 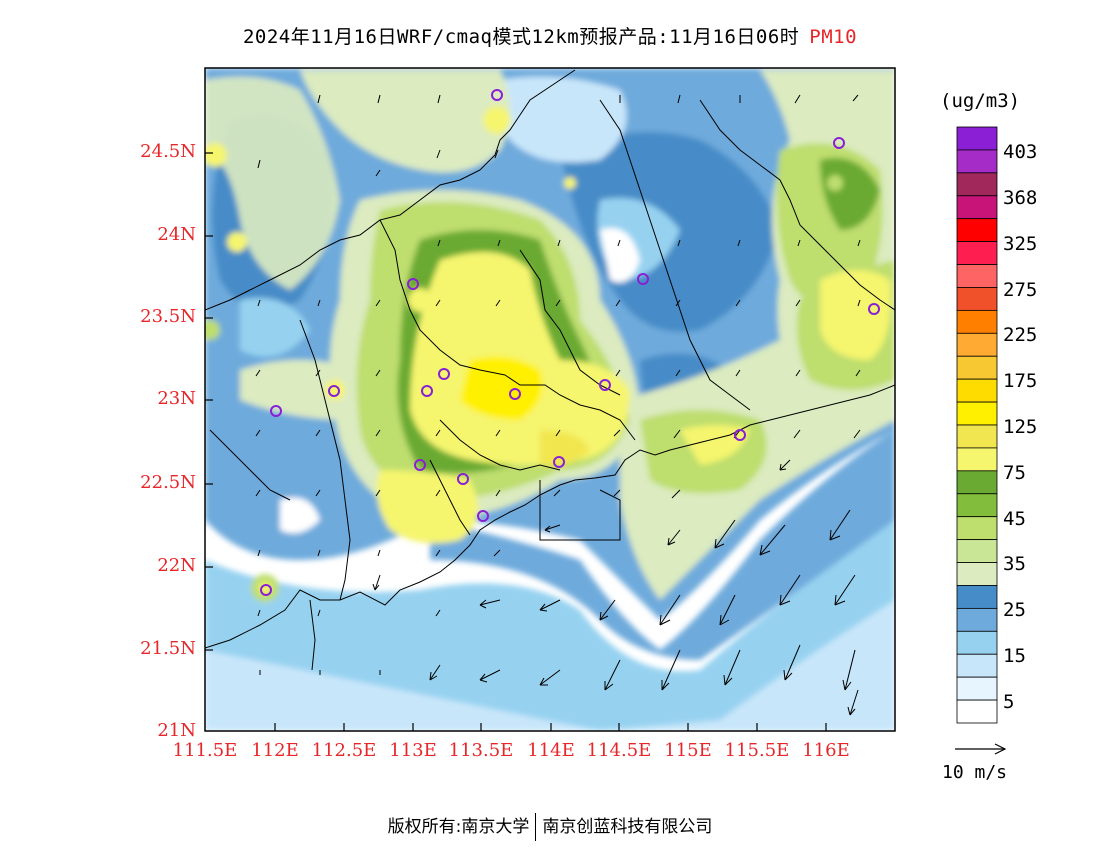 I want to click on legend-label: 35, so click(x=1014, y=564).